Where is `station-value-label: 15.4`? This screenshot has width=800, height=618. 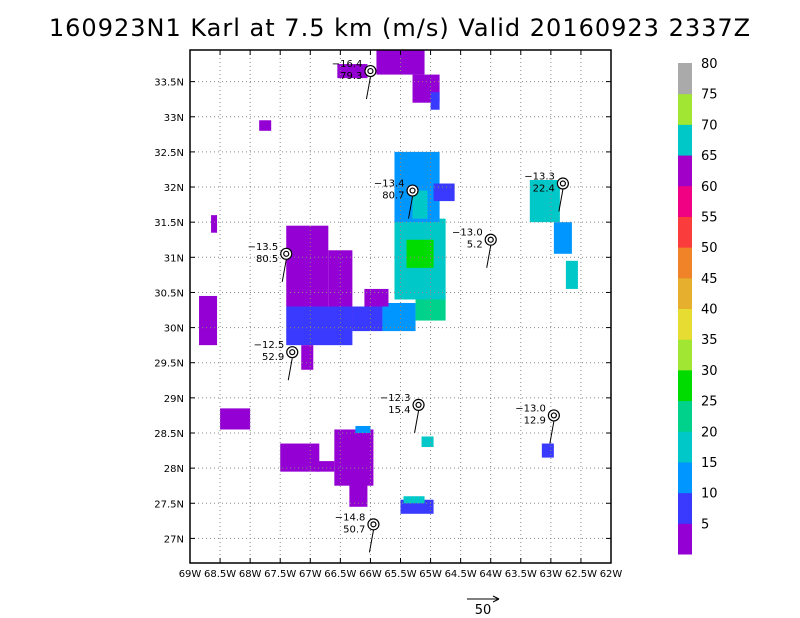
station-value-label: 15.4 is located at coordinates (399, 410).